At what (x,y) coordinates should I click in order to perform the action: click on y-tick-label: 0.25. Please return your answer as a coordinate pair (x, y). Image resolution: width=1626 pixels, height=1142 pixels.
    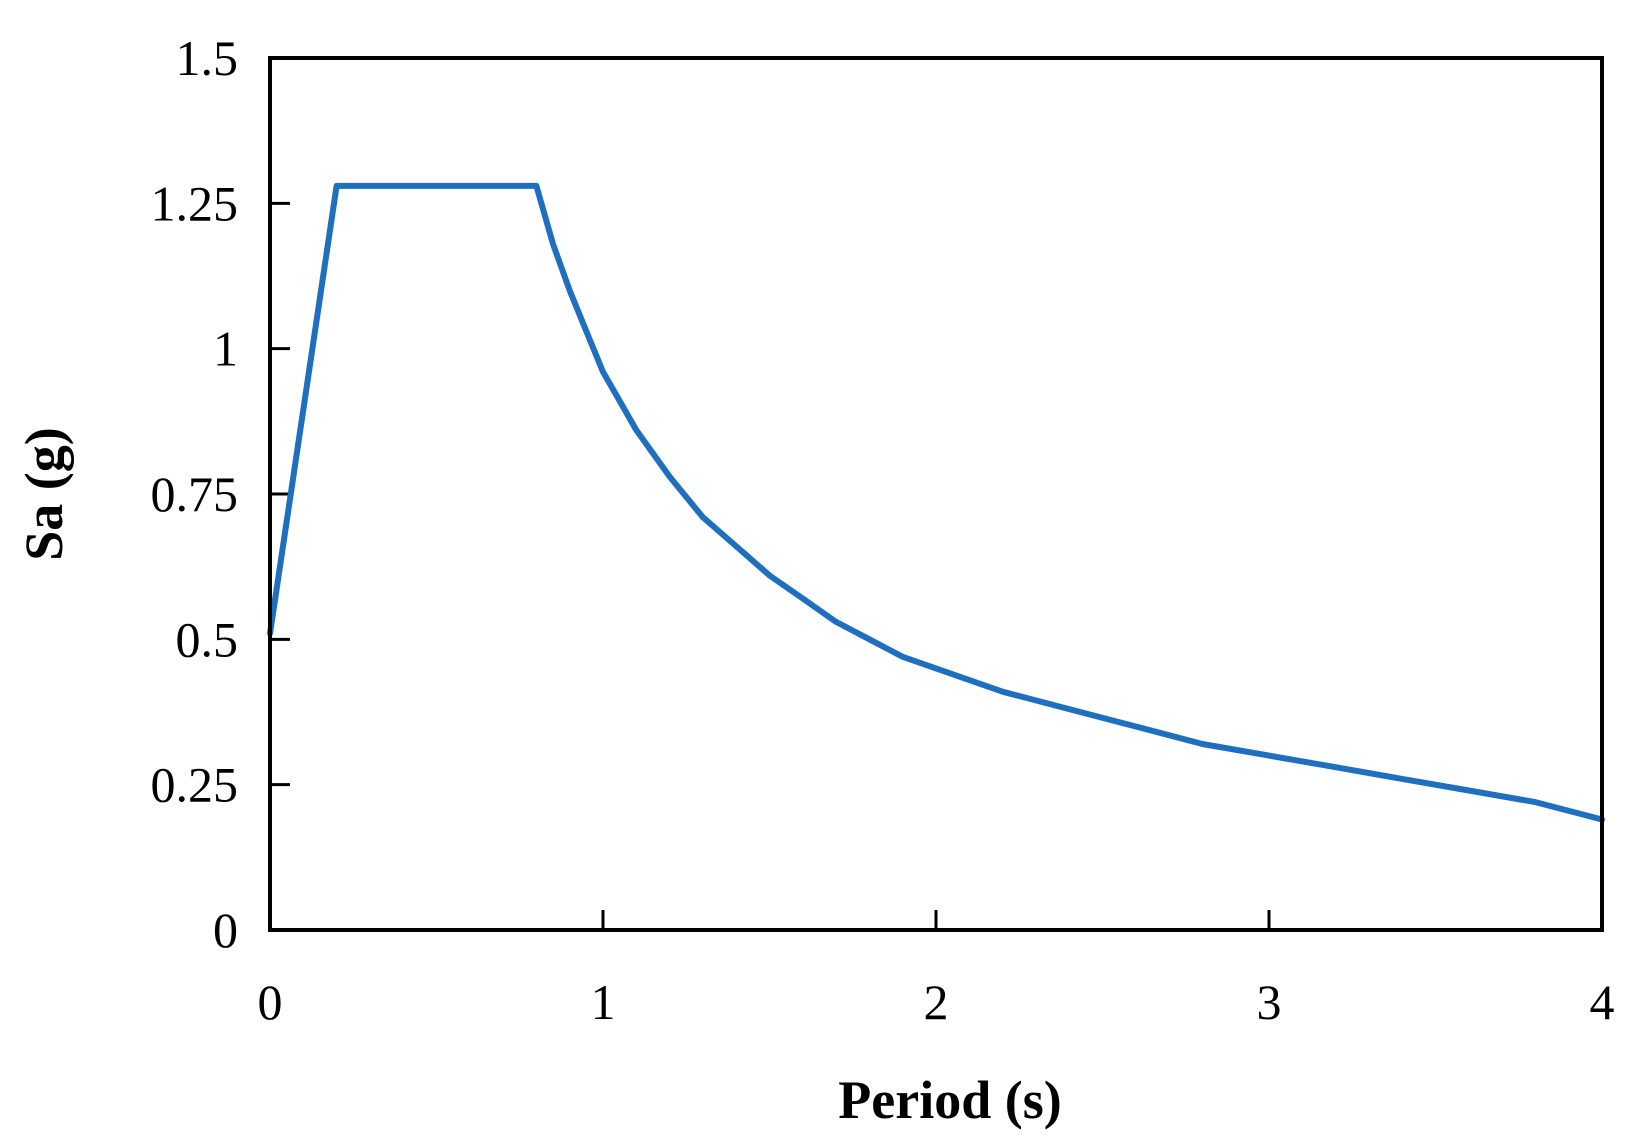
    Looking at the image, I should click on (195, 785).